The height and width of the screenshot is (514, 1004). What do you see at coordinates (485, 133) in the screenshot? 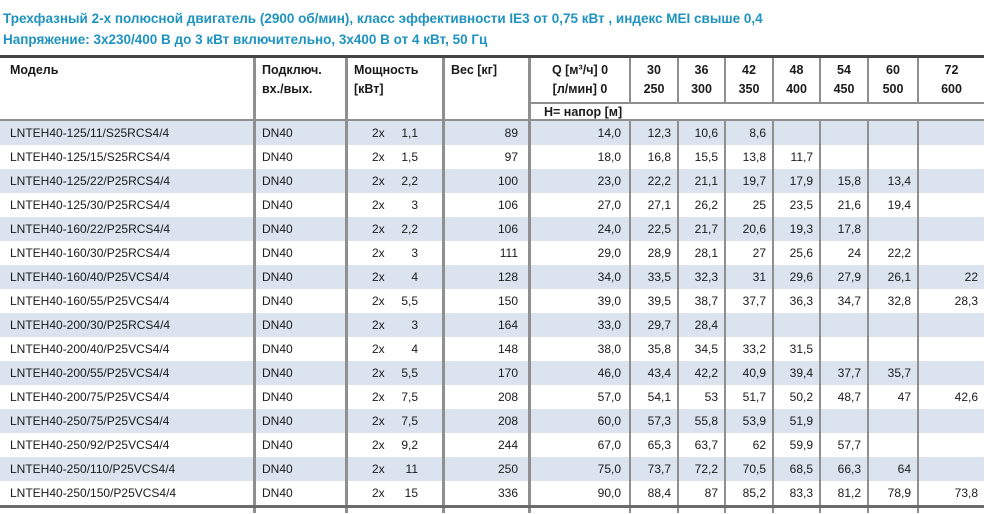
I see `weight-cell: 89` at bounding box center [485, 133].